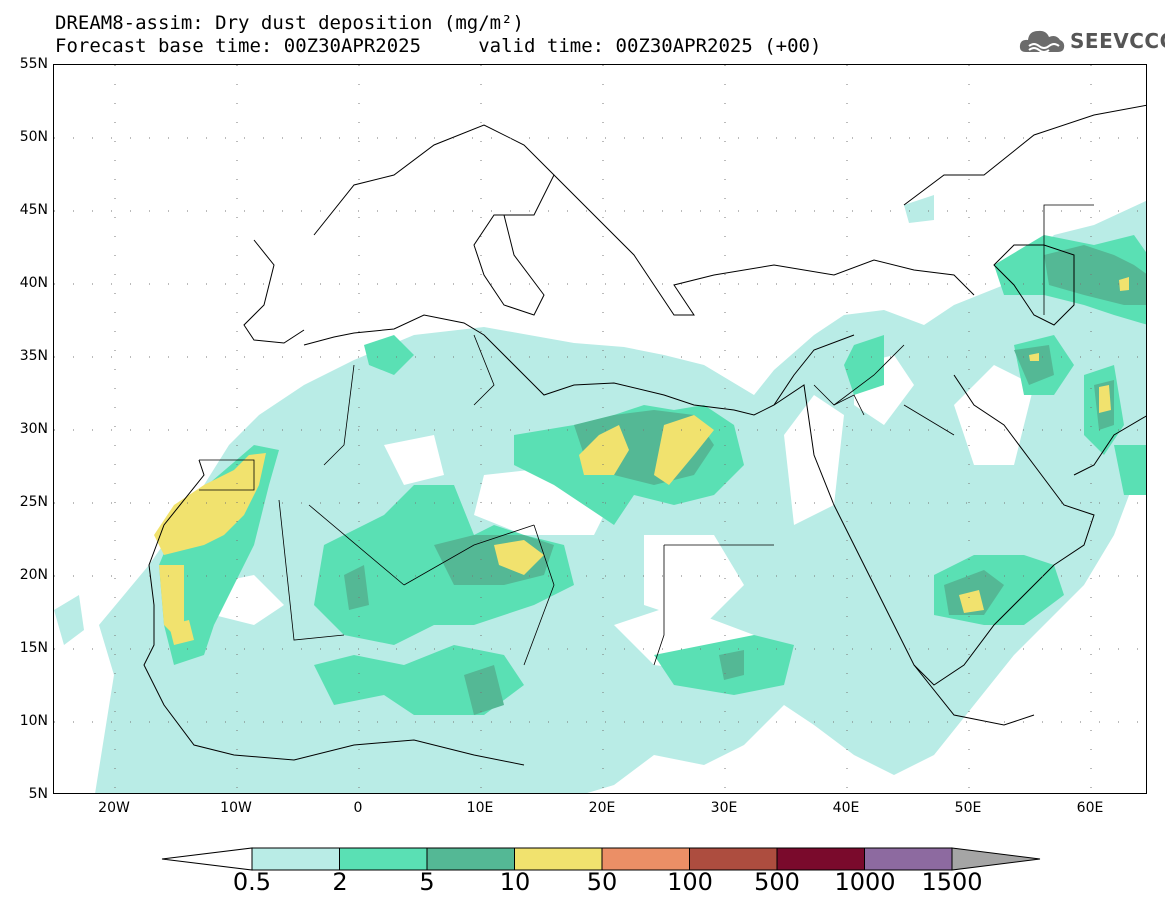  Describe the element at coordinates (1117, 41) in the screenshot. I see `logo-text: SEEVCCC` at that location.